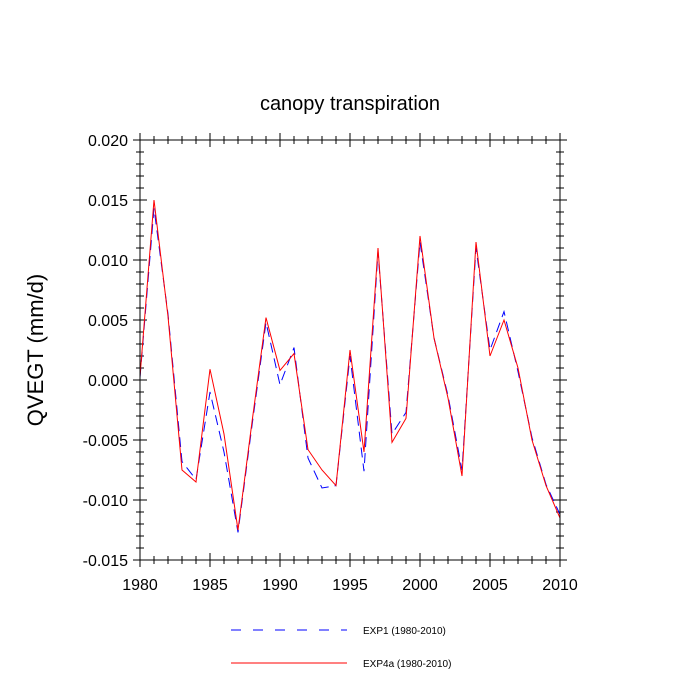 Image resolution: width=700 pixels, height=700 pixels. Describe the element at coordinates (108, 201) in the screenshot. I see `y-tick-label: 0.015` at that location.